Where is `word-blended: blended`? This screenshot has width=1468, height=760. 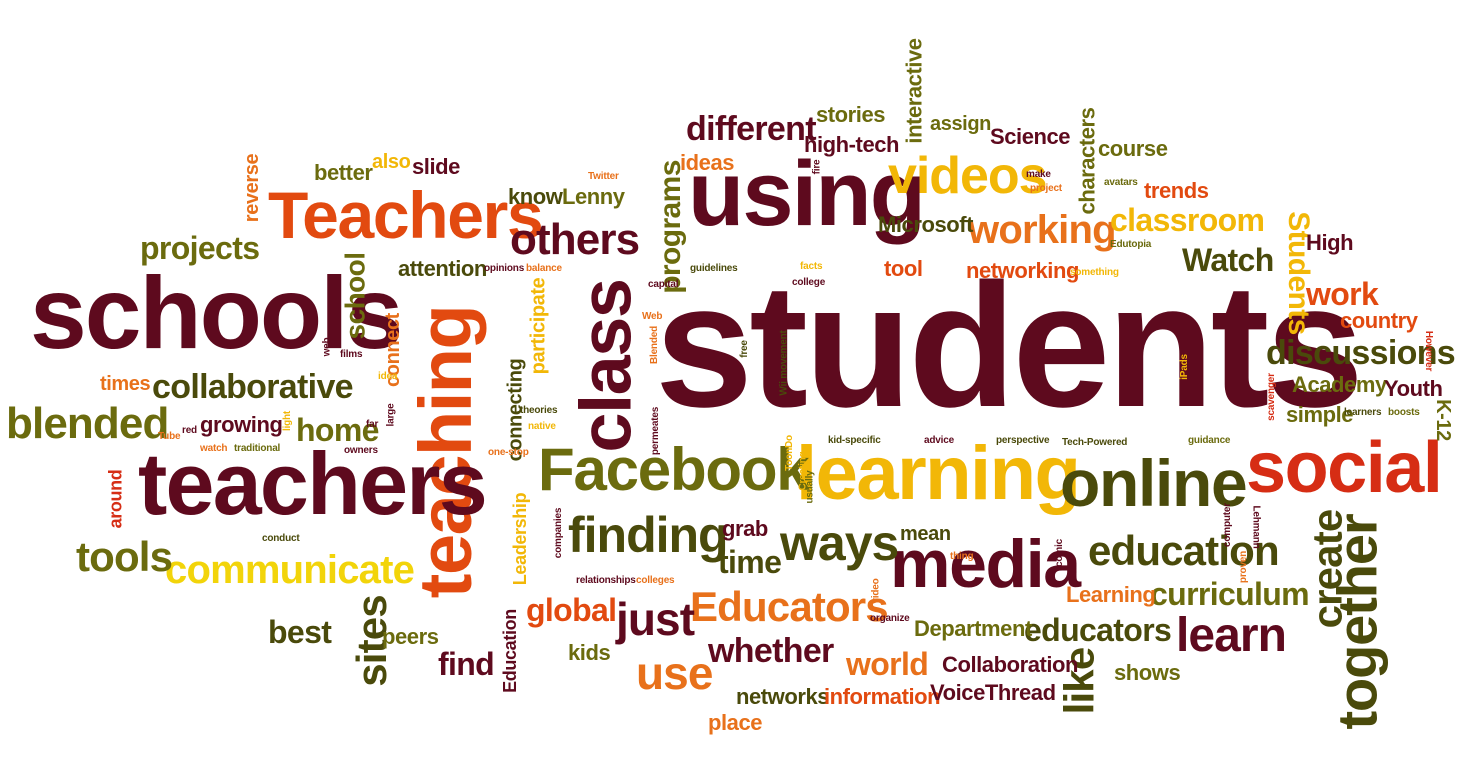
word-blended: blended is located at coordinates (87, 423).